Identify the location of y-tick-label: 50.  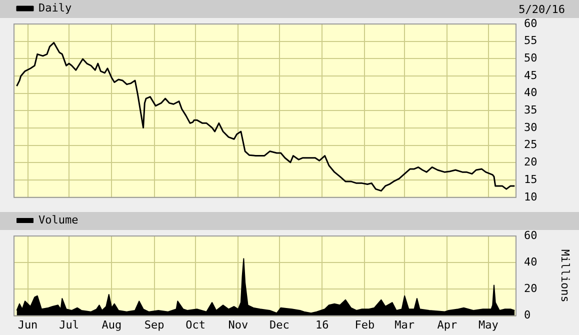
(531, 58).